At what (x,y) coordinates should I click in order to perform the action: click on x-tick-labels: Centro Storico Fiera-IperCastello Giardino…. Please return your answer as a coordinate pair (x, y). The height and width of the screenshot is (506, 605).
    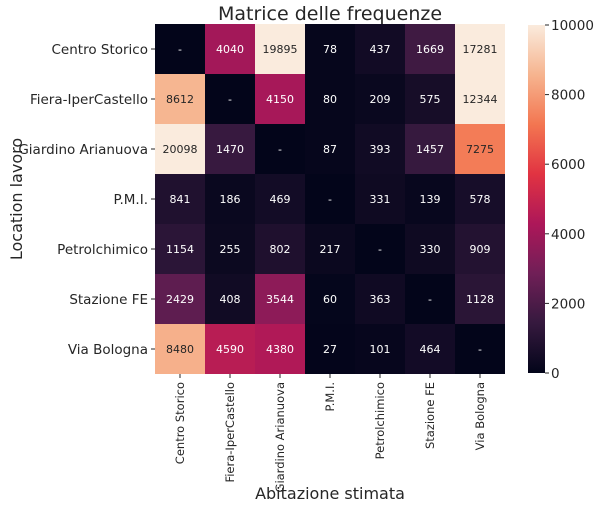
    Looking at the image, I should click on (330, 433).